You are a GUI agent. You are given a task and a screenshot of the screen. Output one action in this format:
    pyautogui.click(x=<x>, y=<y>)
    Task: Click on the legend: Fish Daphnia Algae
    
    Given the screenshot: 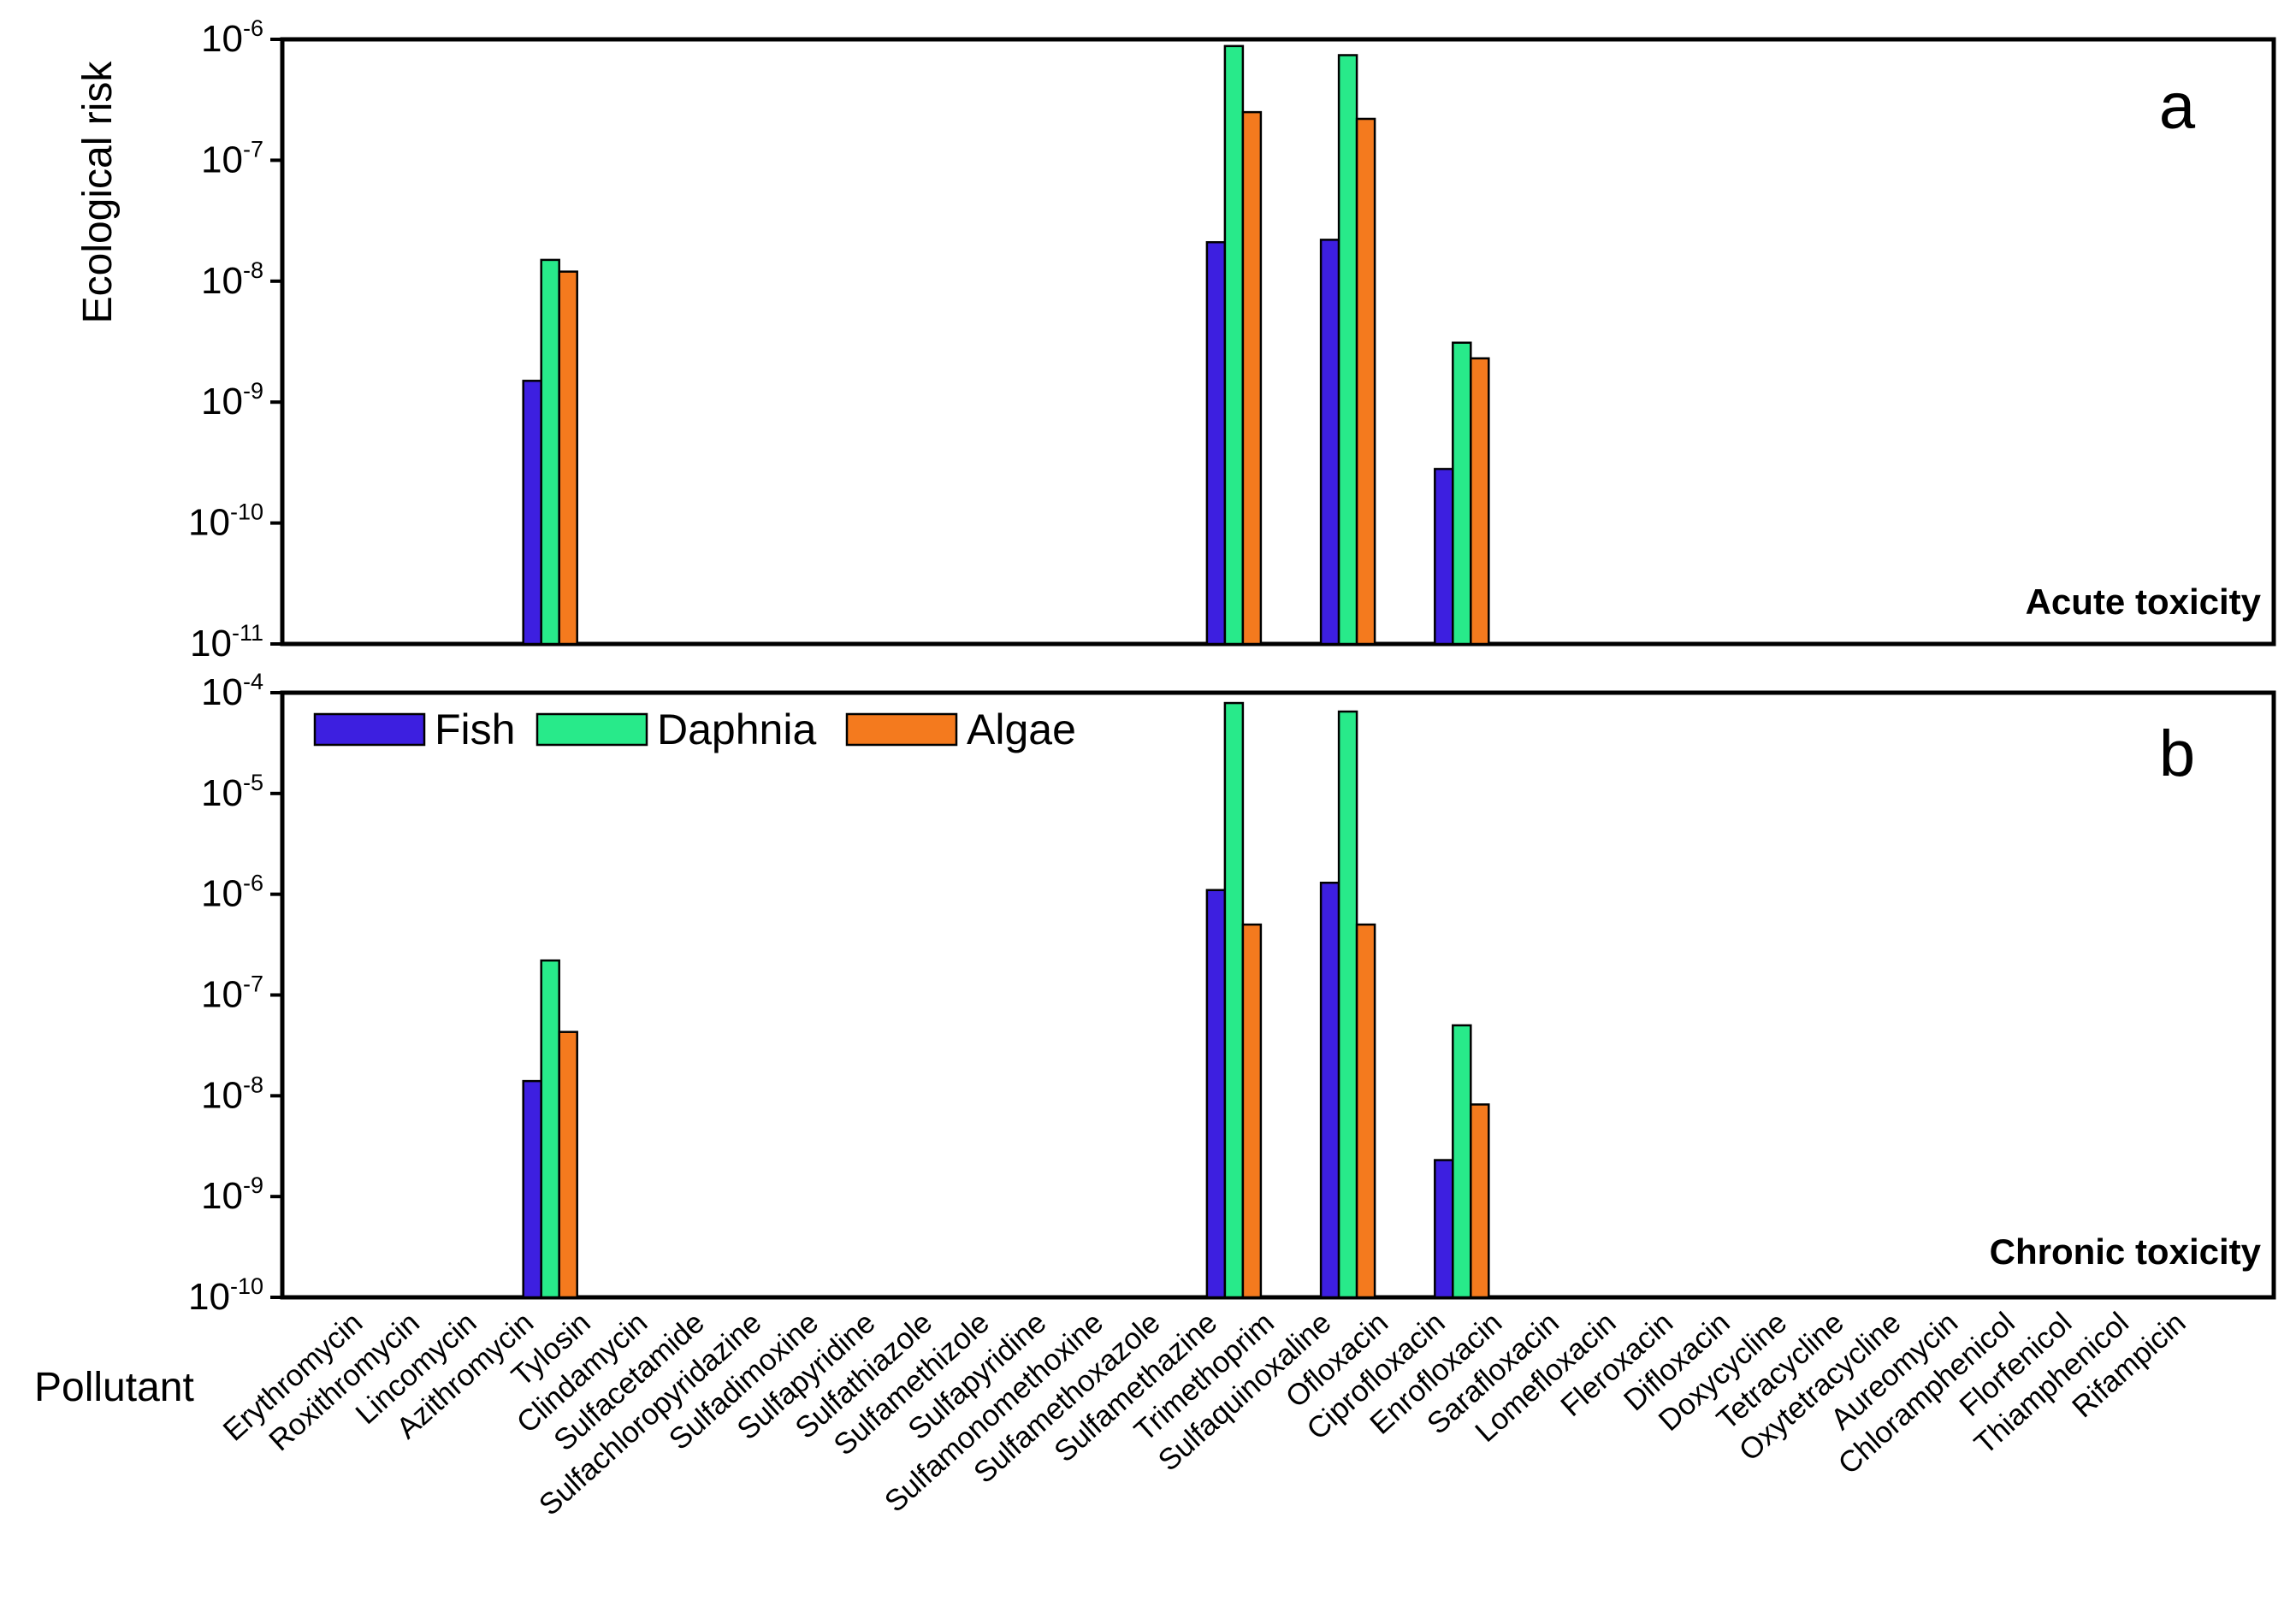 What is the action you would take?
    pyautogui.click(x=694, y=729)
    